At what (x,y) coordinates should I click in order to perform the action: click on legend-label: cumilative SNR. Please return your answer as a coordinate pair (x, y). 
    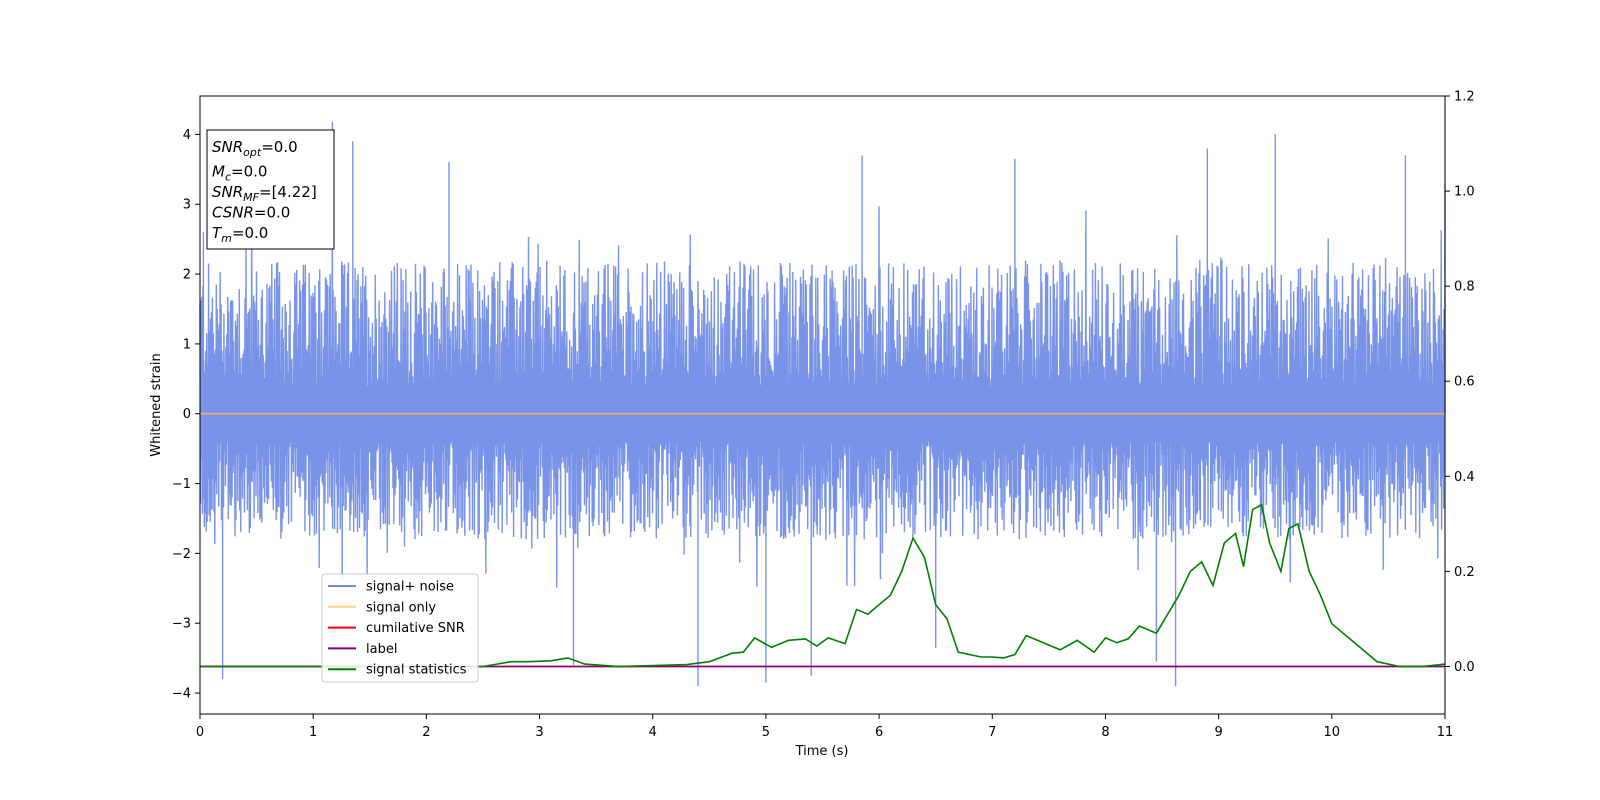
    Looking at the image, I should click on (415, 628).